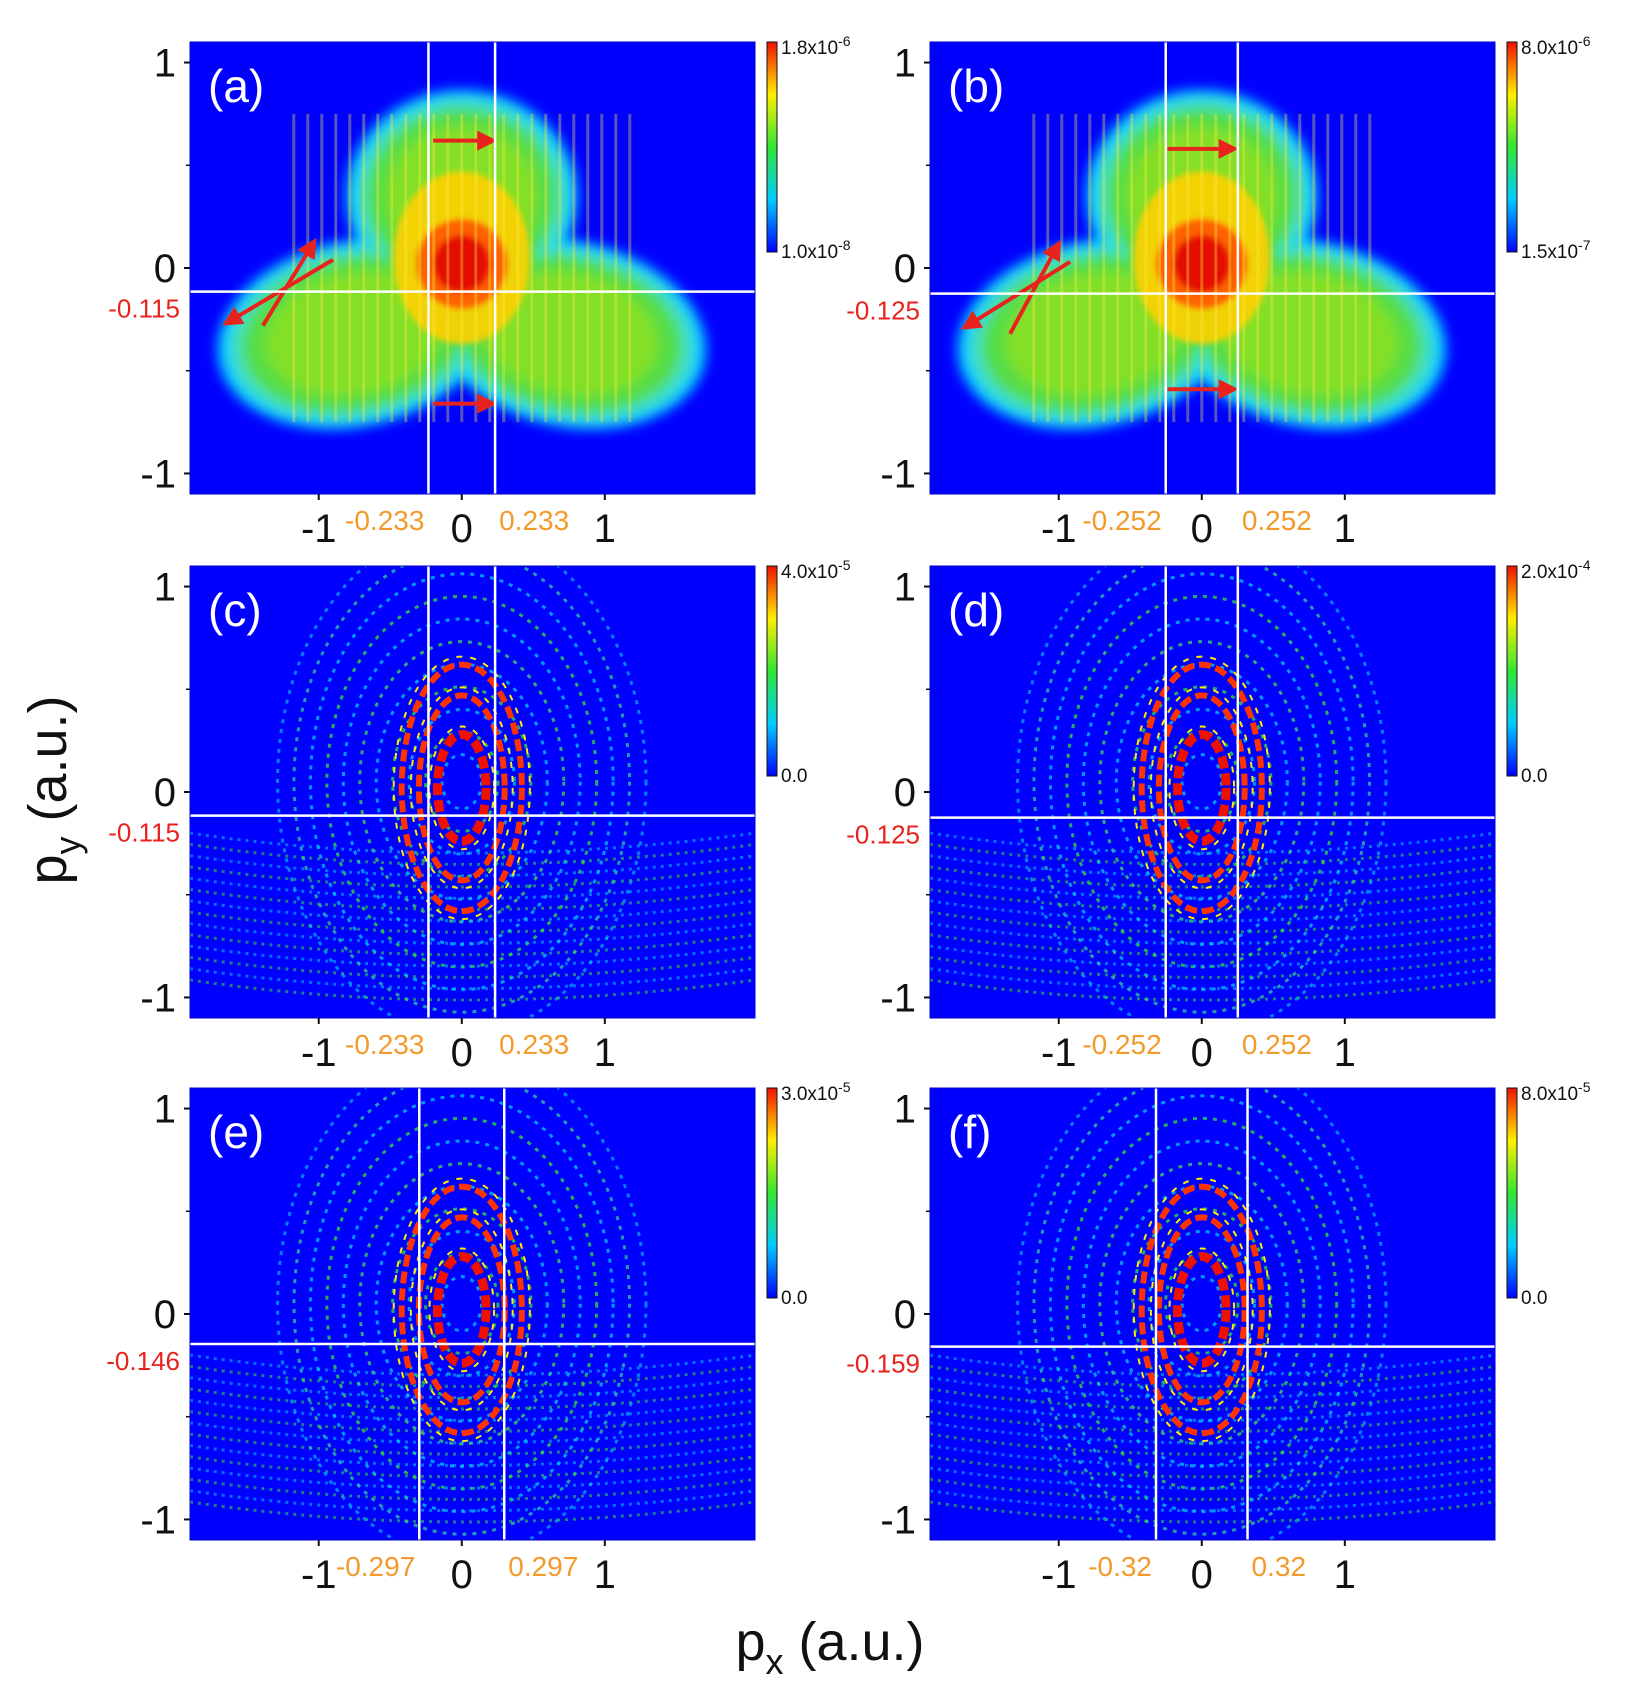  What do you see at coordinates (816, 1092) in the screenshot?
I see `colorbar-max-label: 3.0x10⁻⁵` at bounding box center [816, 1092].